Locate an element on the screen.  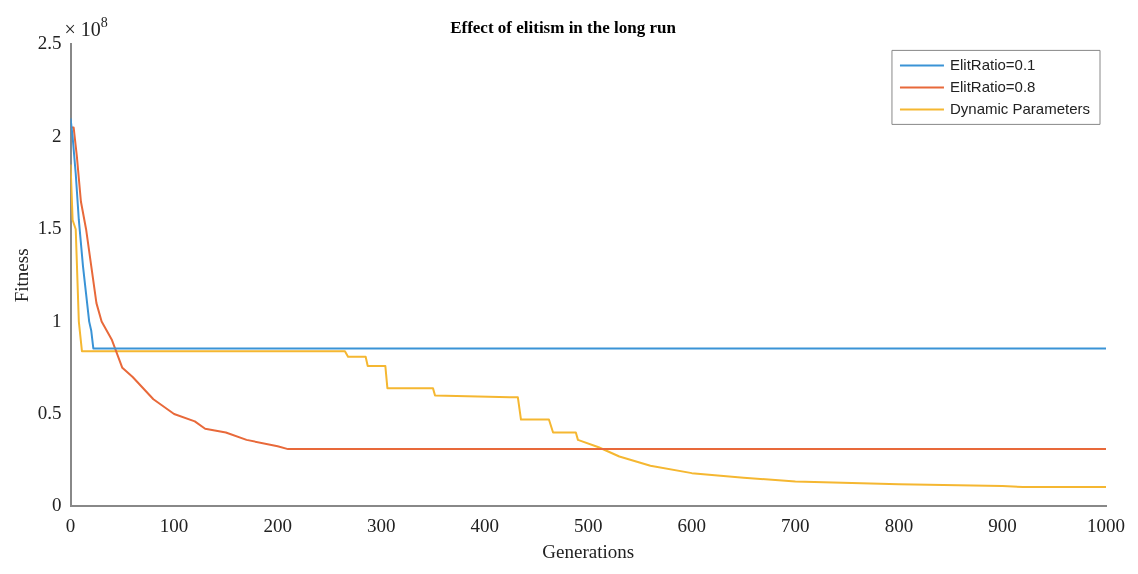
x-tick-label: 400 is located at coordinates (484, 525).